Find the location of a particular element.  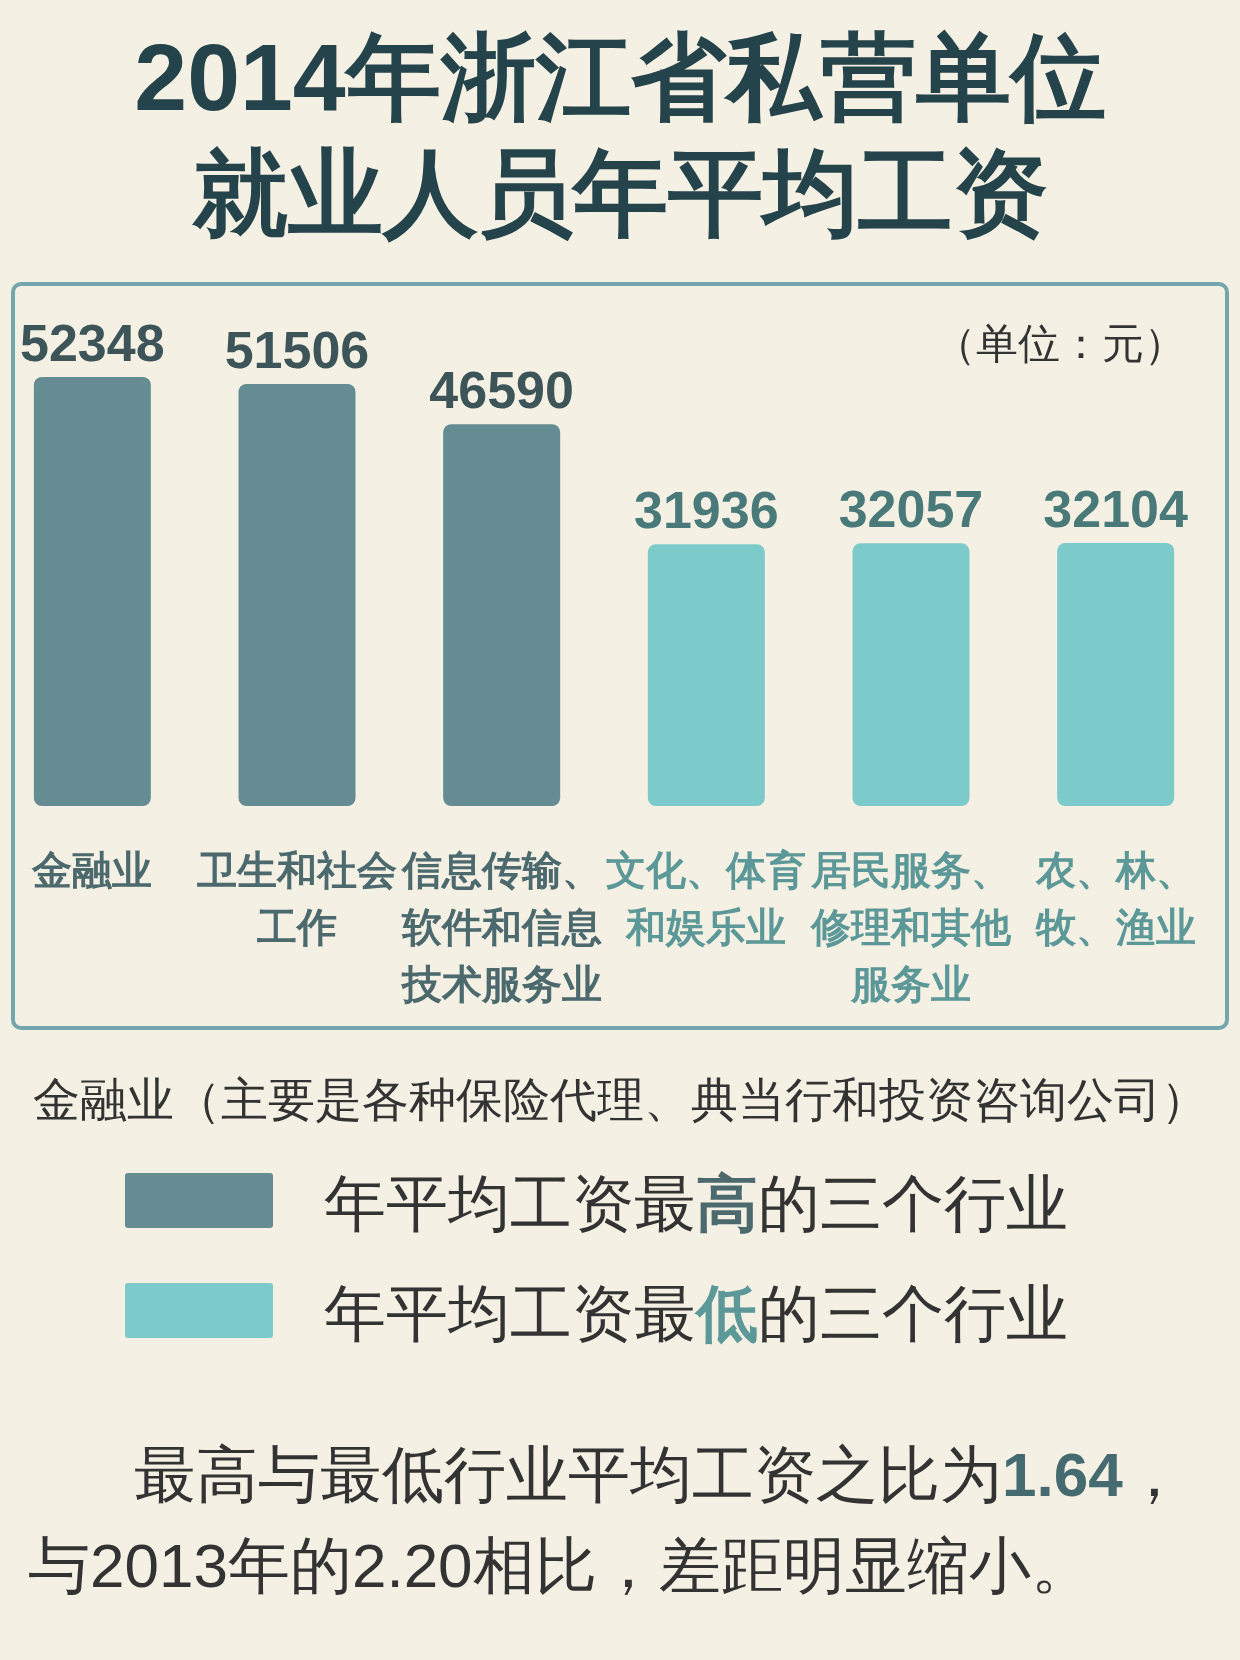

category-label: 卫生和社会工作 is located at coordinates (297, 898).